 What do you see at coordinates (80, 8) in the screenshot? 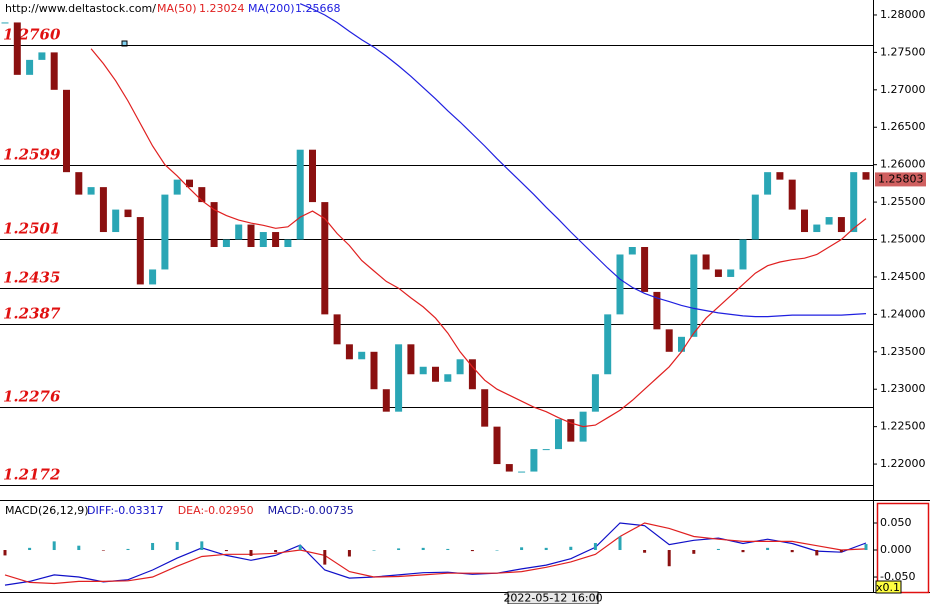
I see `watermark: http://www.deltastock.com/` at bounding box center [80, 8].